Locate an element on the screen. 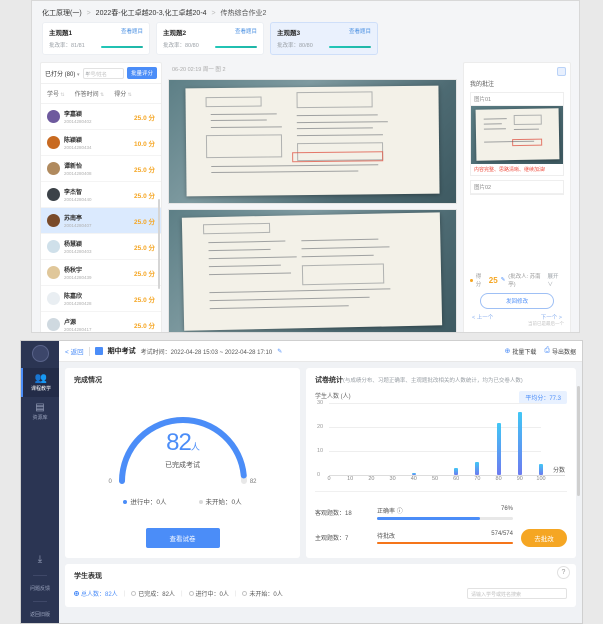  sidebar-item-old-version: 返回旧版 is located at coordinates (40, 614).